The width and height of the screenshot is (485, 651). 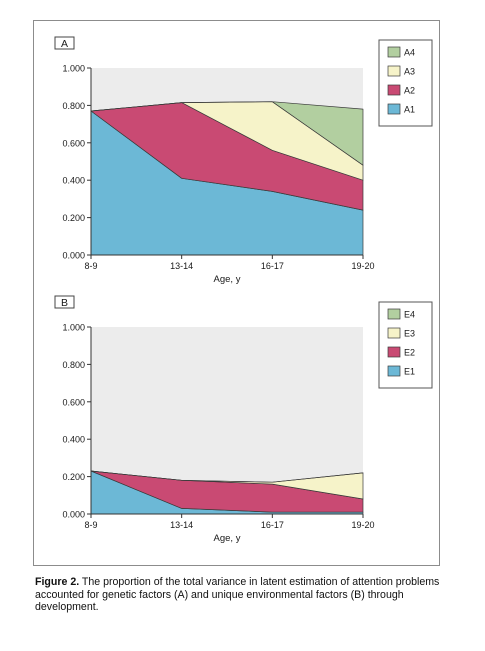 I want to click on legend-label: E3, so click(x=409, y=334).